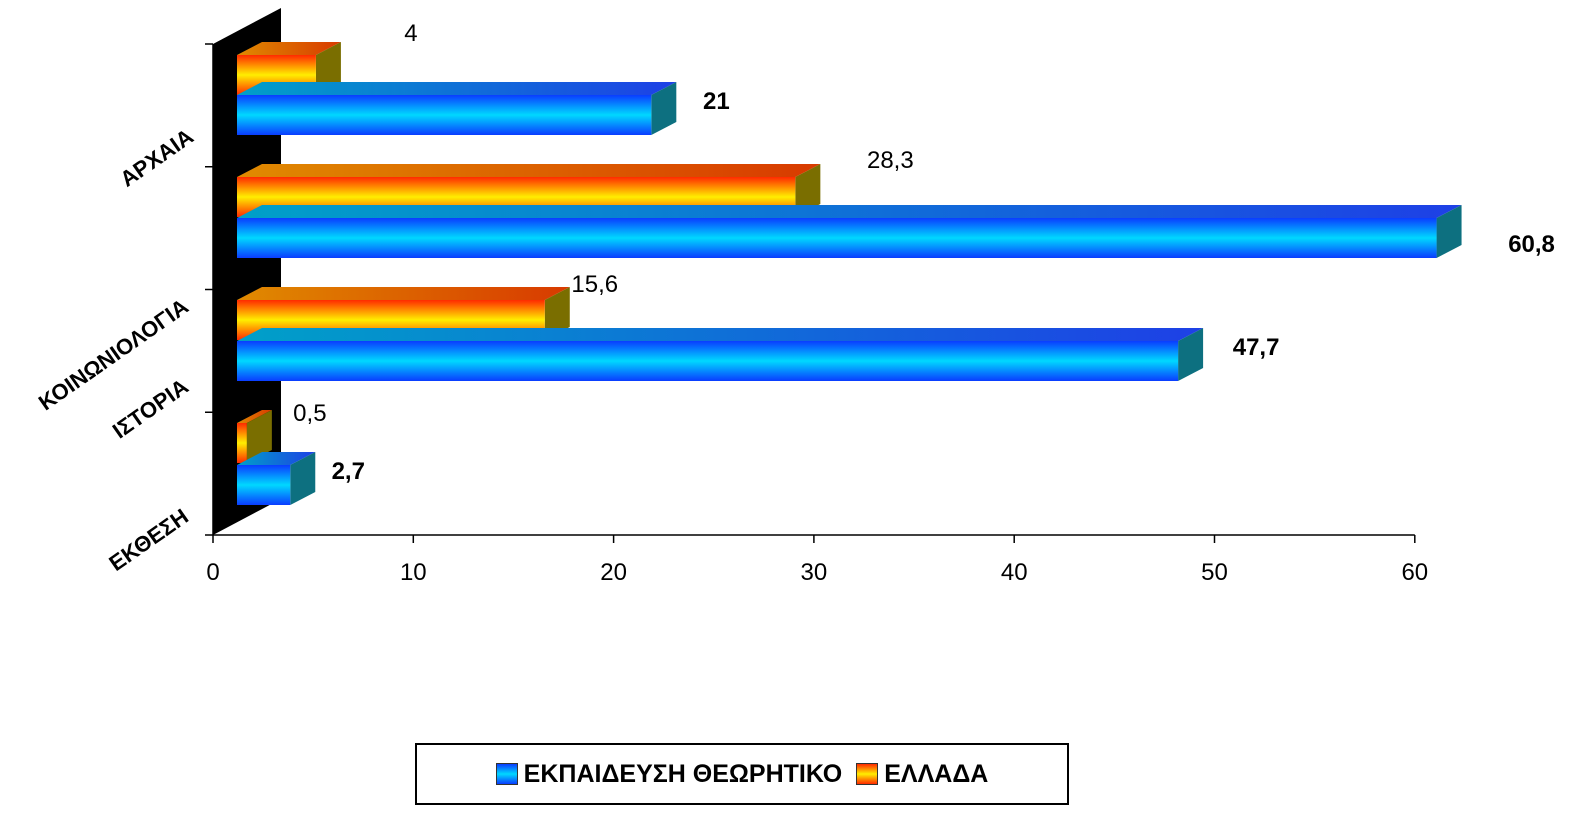  What do you see at coordinates (814, 572) in the screenshot?
I see `x-tick-label: 30` at bounding box center [814, 572].